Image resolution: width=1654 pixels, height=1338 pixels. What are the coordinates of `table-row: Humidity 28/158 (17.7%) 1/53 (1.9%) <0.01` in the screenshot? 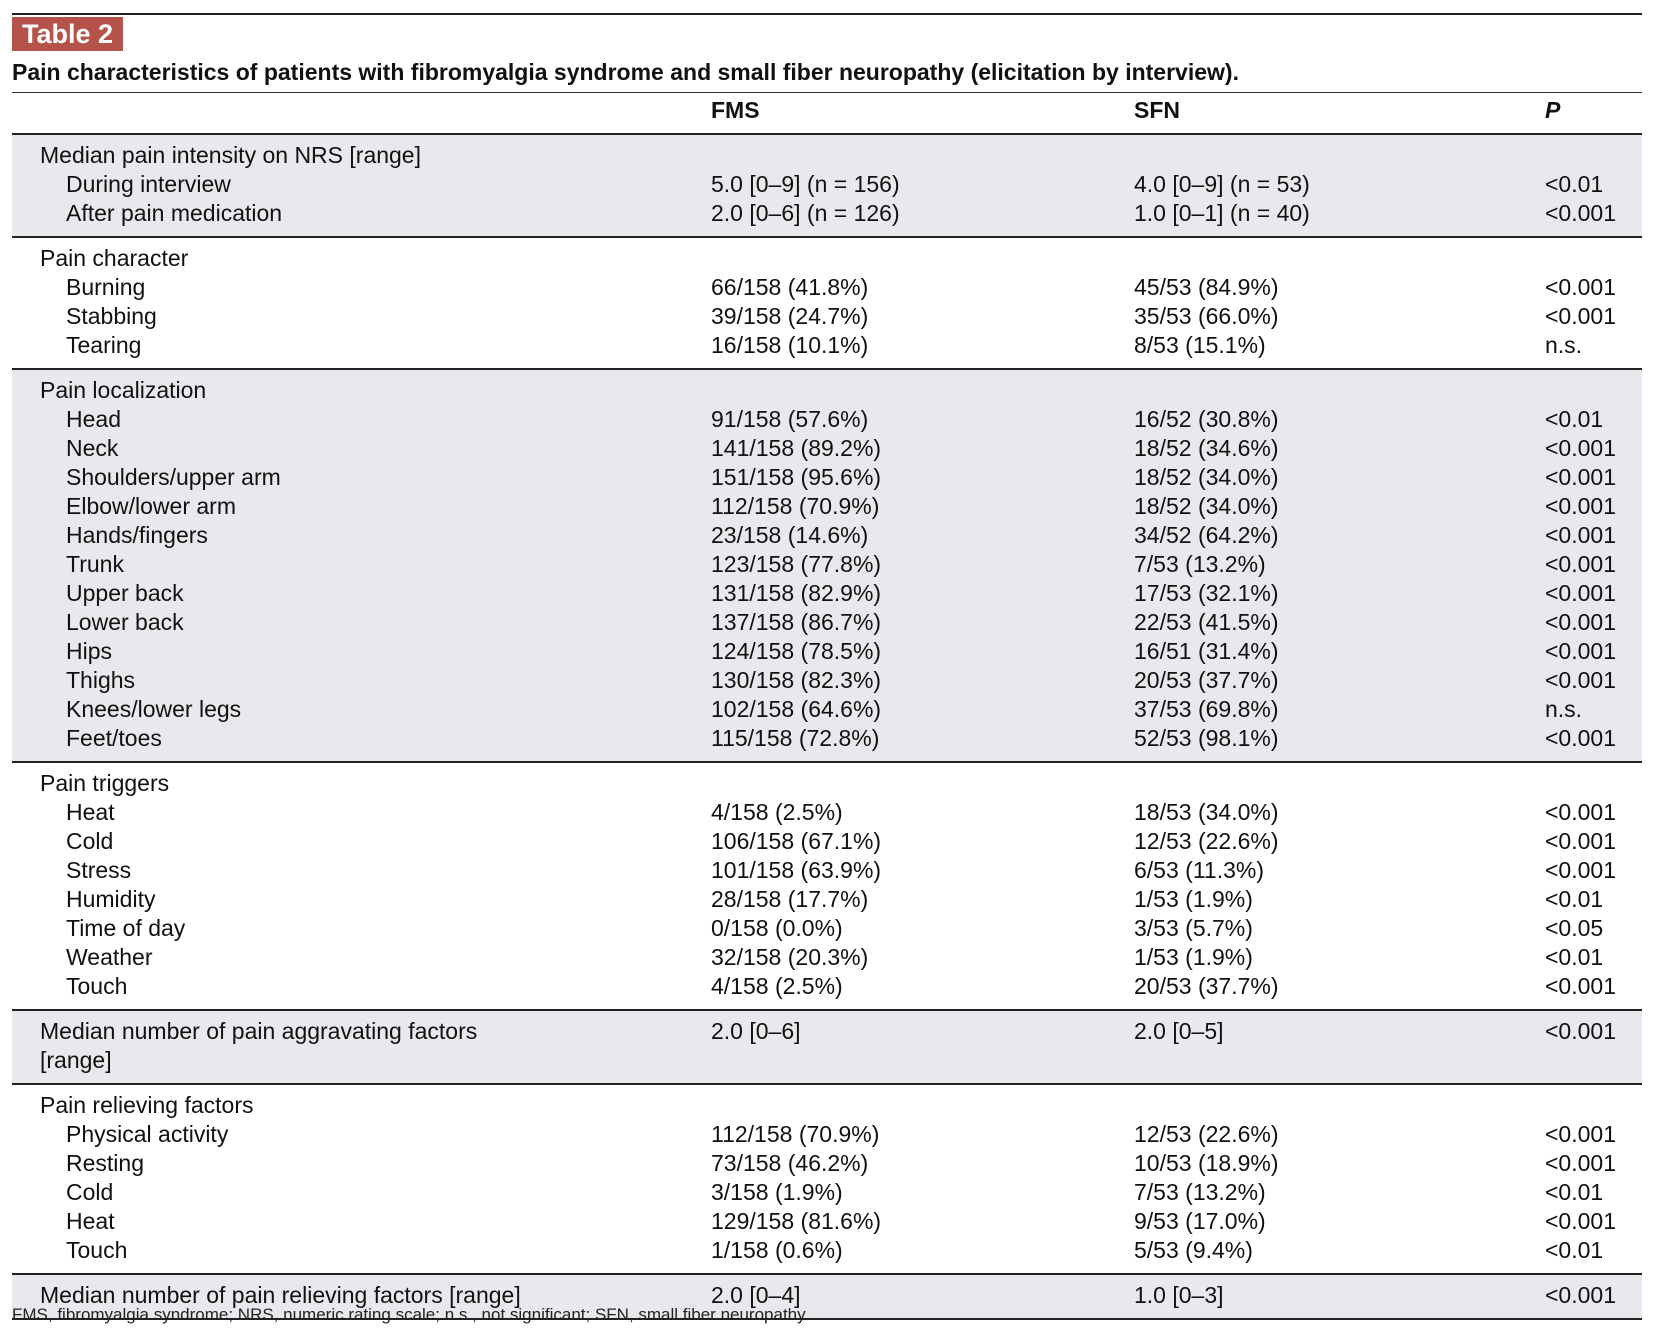 It's located at (827, 899).